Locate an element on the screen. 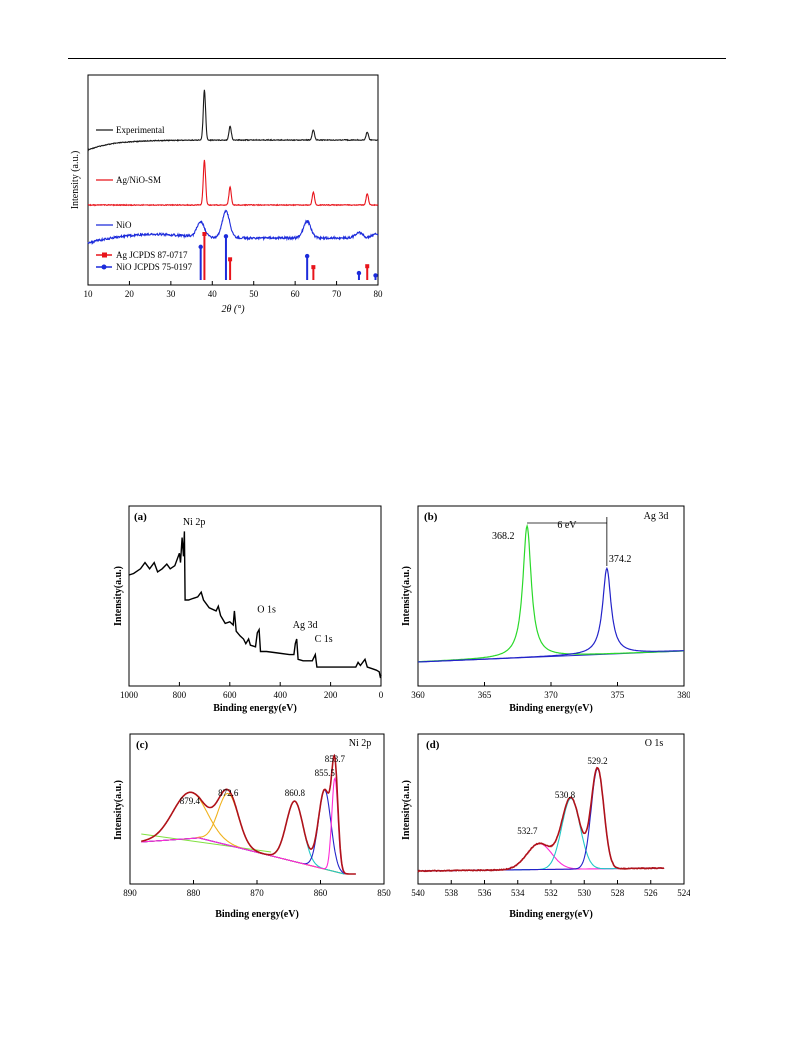  ni2p-tick-label: 880 is located at coordinates (194, 893).